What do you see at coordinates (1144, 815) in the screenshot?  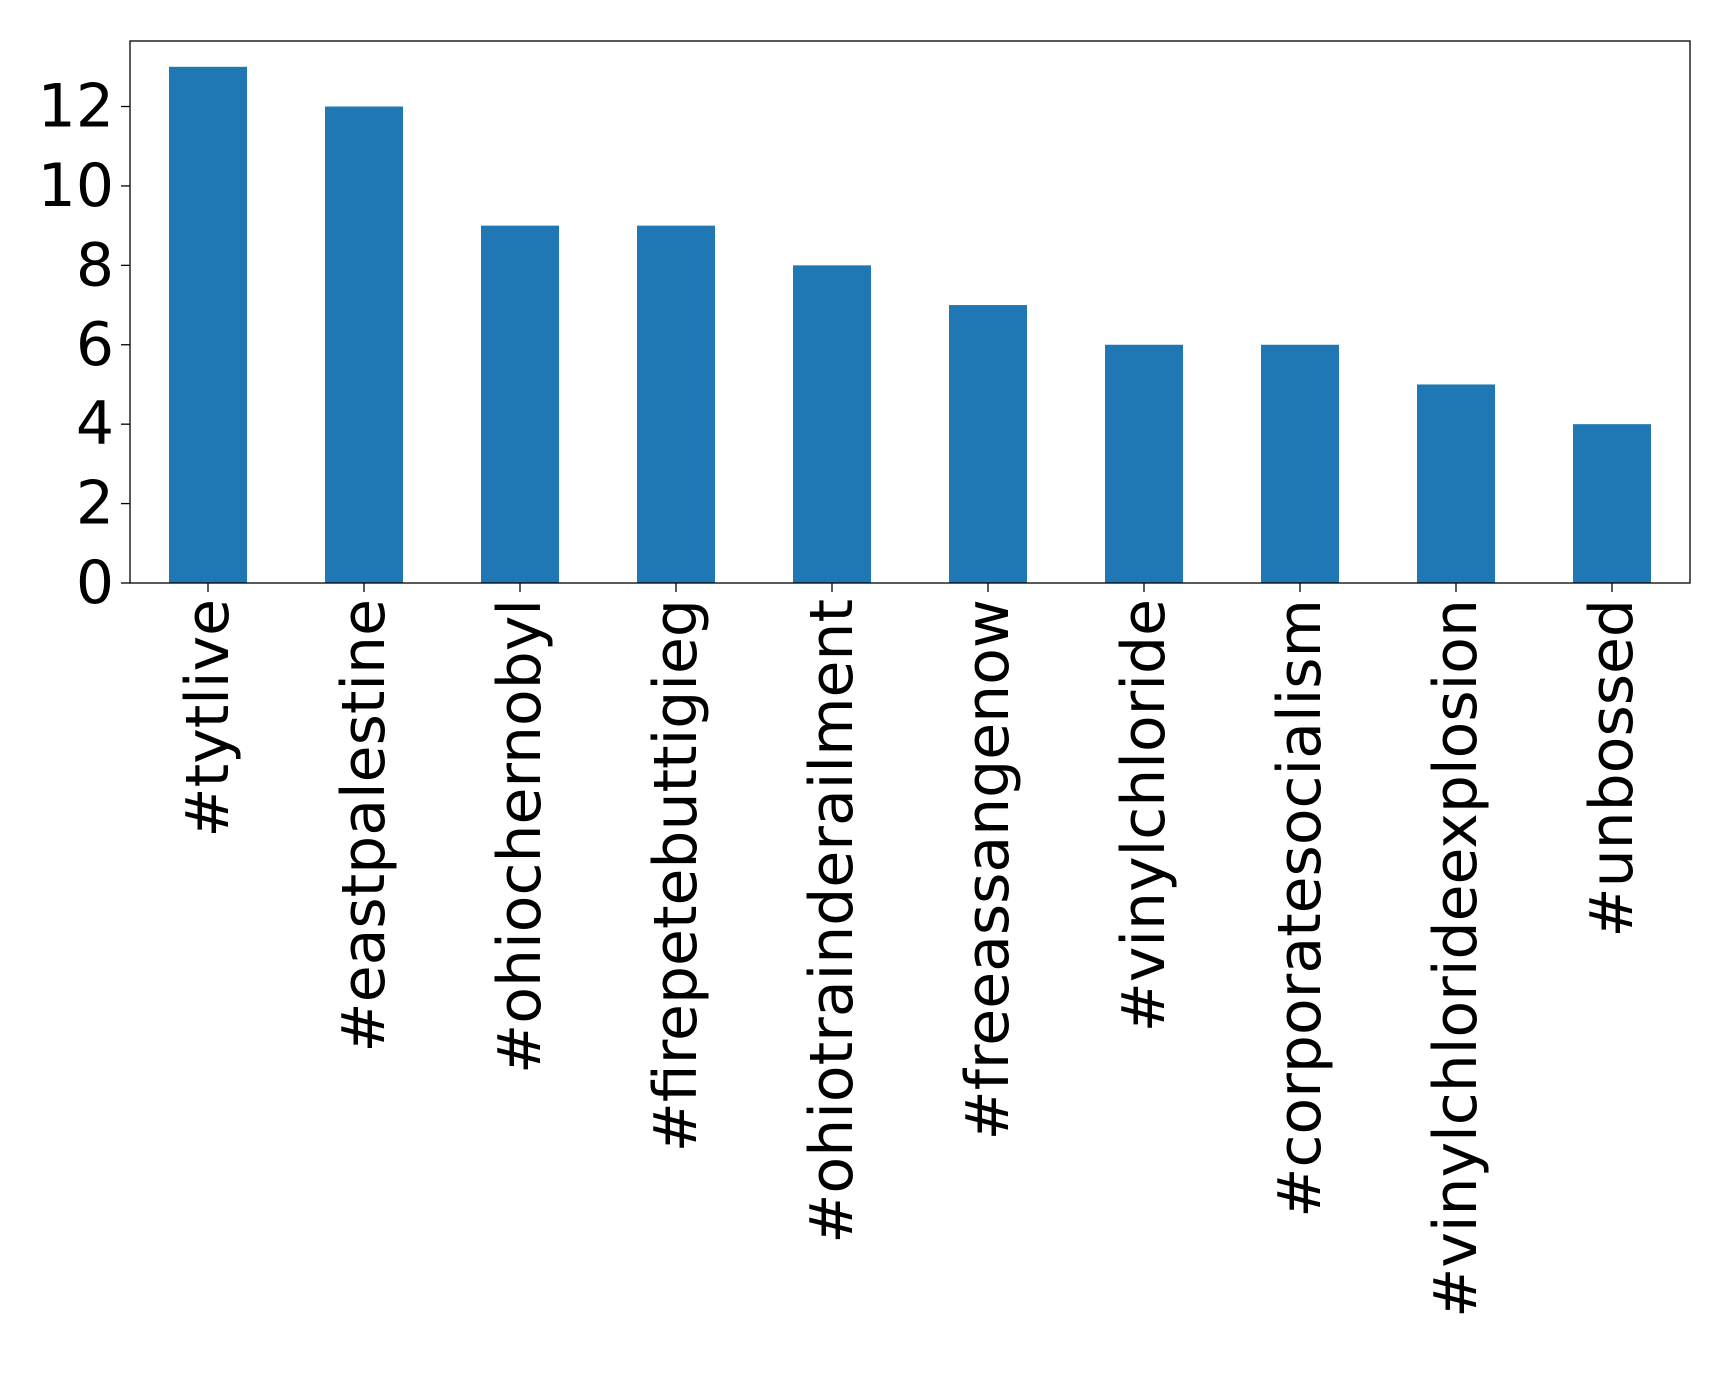 I see `x-tick-label: #vinylchloride` at bounding box center [1144, 815].